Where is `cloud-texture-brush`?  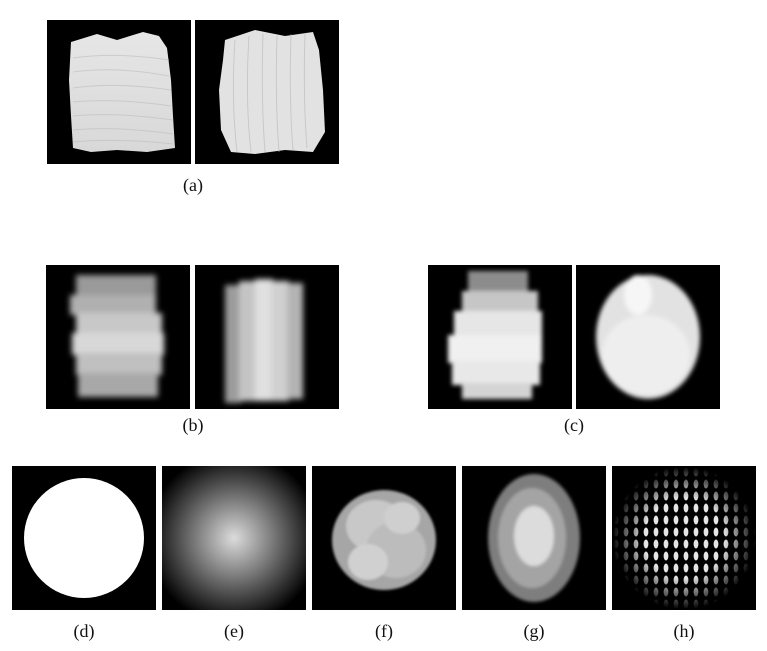 cloud-texture-brush is located at coordinates (384, 540).